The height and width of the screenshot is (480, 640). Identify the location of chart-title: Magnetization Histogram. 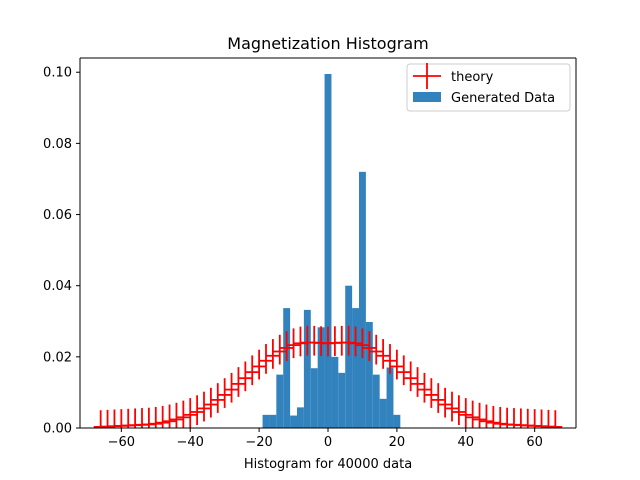
(327, 43).